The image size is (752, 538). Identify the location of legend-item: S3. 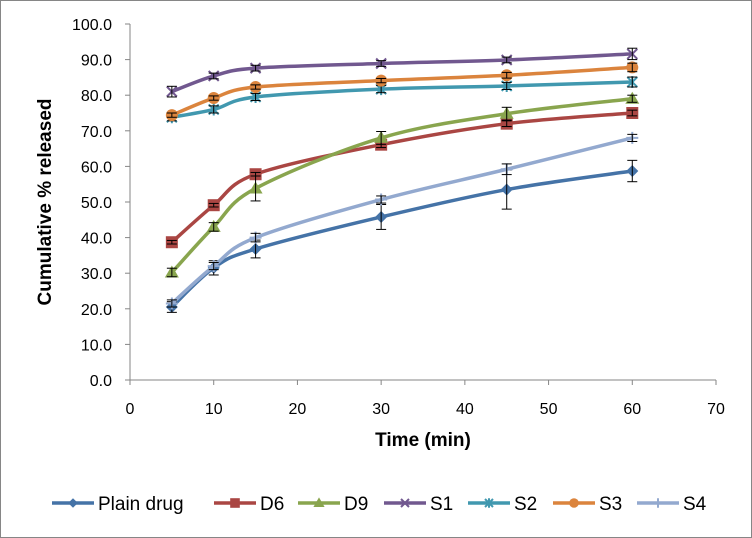
(587, 504).